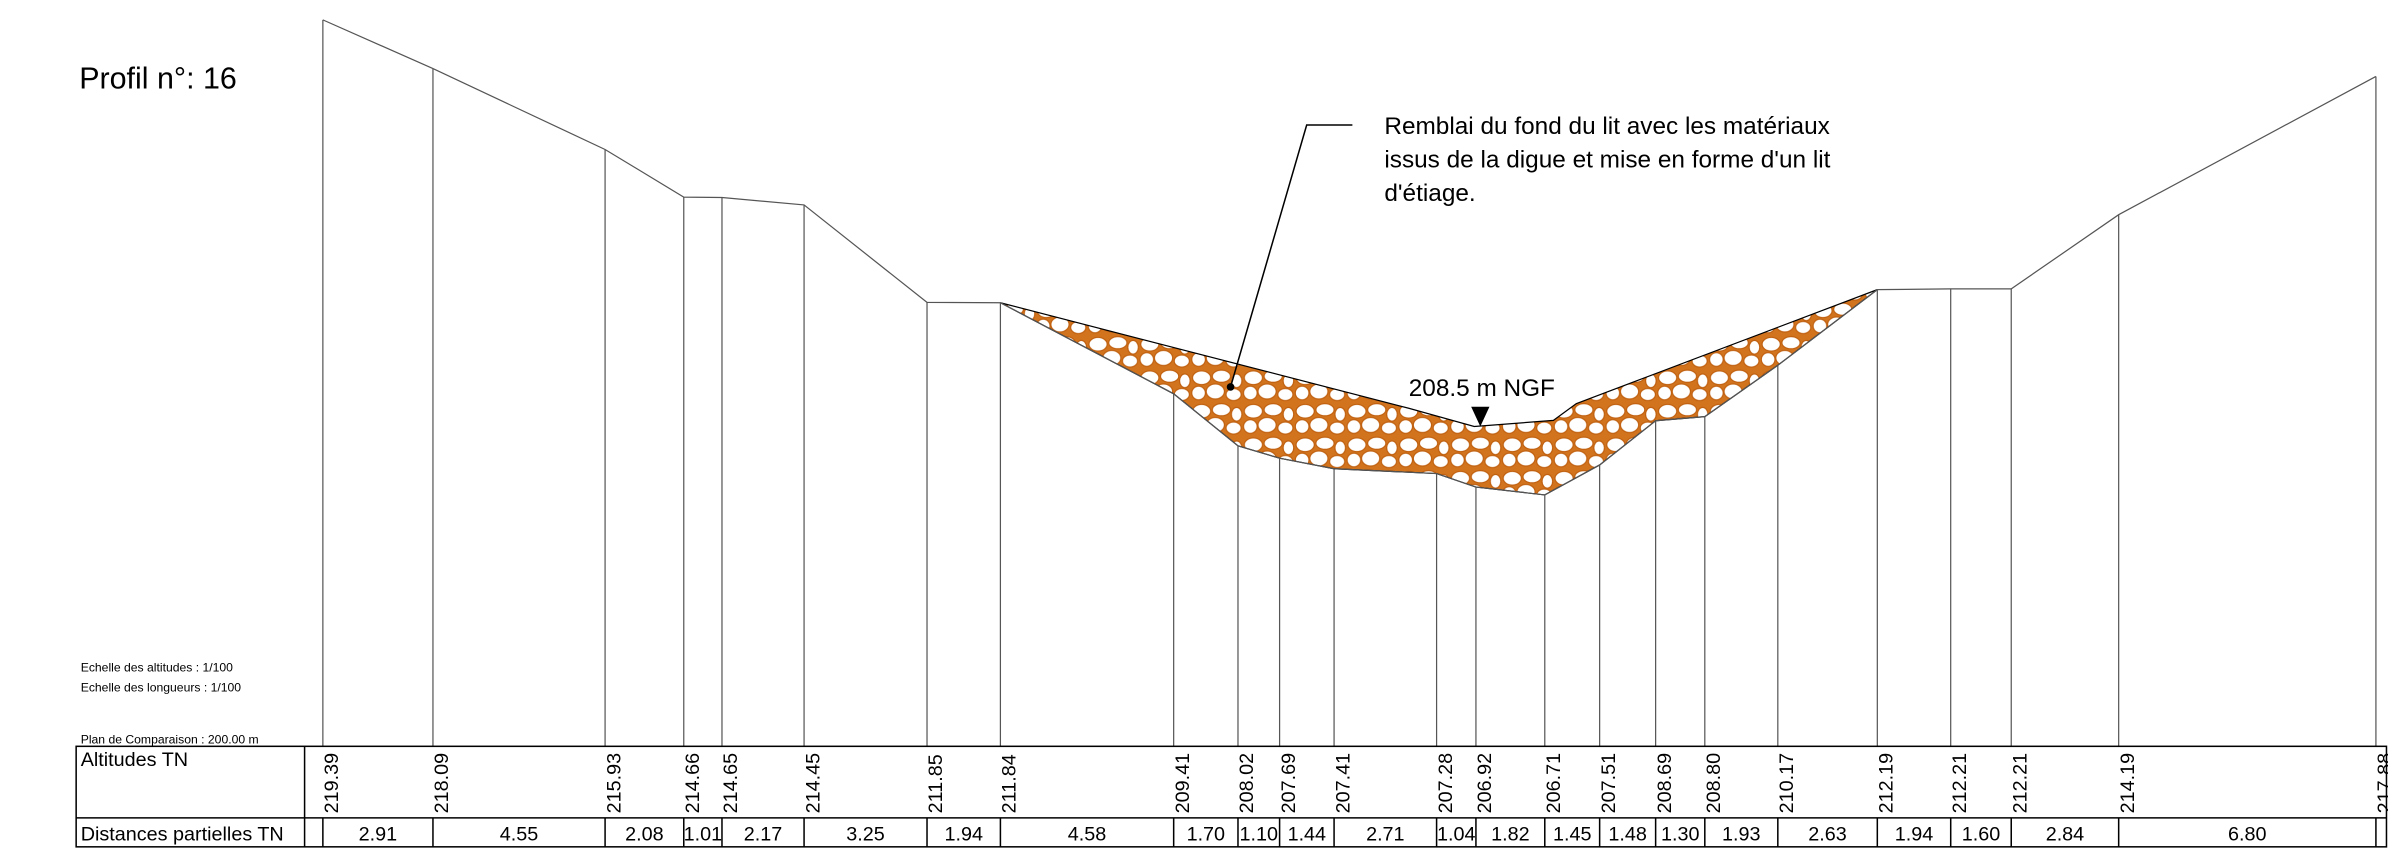 Image resolution: width=2388 pixels, height=853 pixels. What do you see at coordinates (1981, 835) in the screenshot?
I see `distance-label: 1.60` at bounding box center [1981, 835].